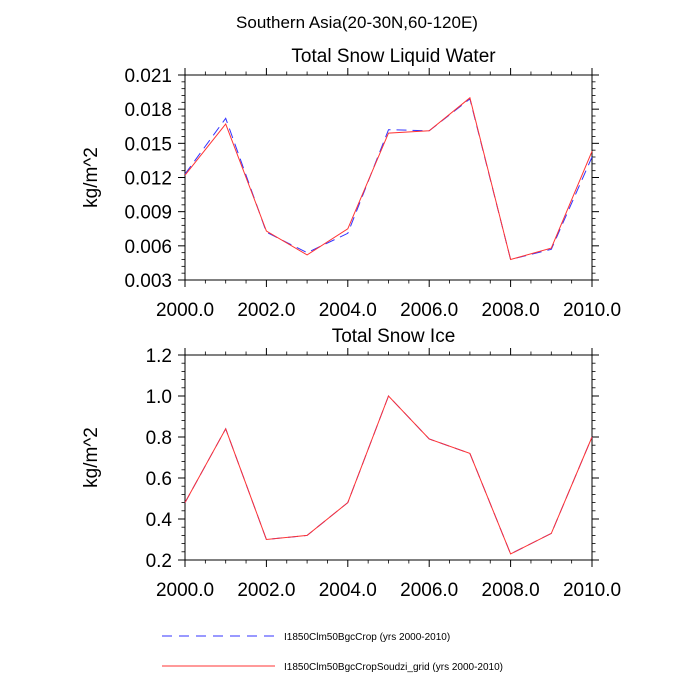 The width and height of the screenshot is (700, 700). I want to click on panel-title: Total Snow Liquid Water, so click(393, 56).